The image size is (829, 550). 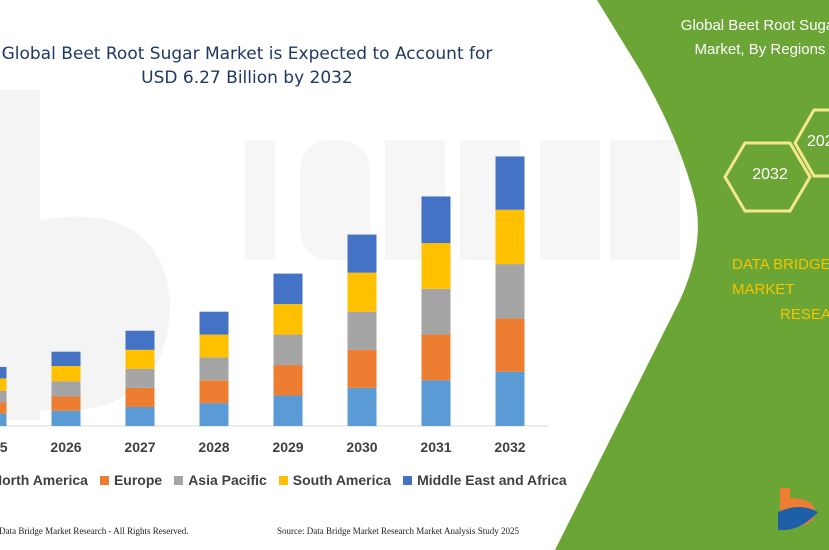 What do you see at coordinates (770, 174) in the screenshot?
I see `hex-year-label-2032: 2032` at bounding box center [770, 174].